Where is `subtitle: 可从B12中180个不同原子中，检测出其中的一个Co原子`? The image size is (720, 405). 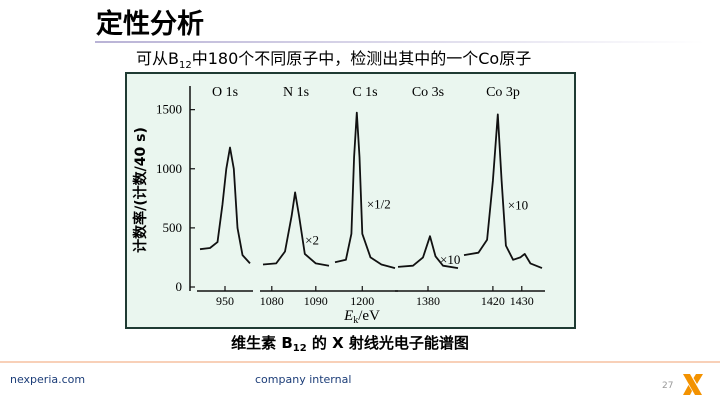 subtitle: 可从B12中180个不同原子中，检测出其中的一个Co原子 is located at coordinates (333, 60).